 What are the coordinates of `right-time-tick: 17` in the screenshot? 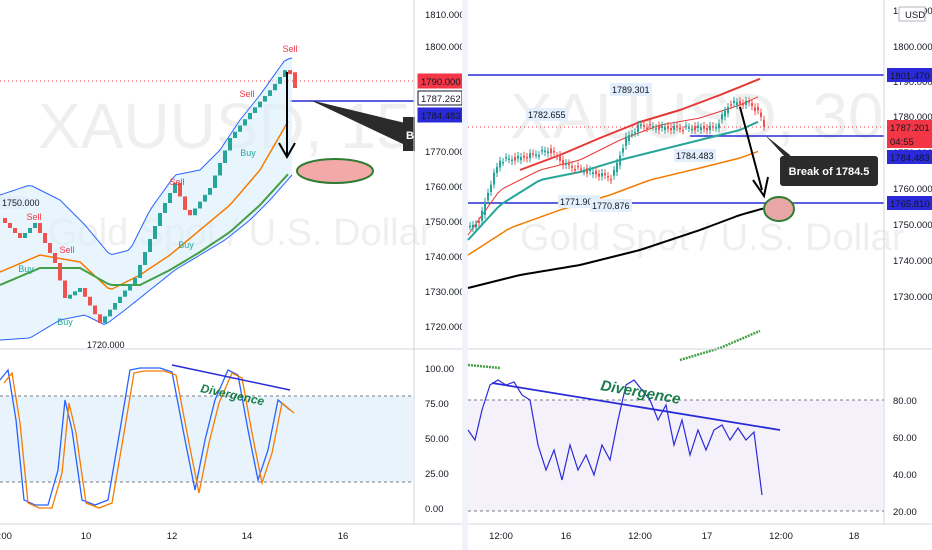 It's located at (707, 536).